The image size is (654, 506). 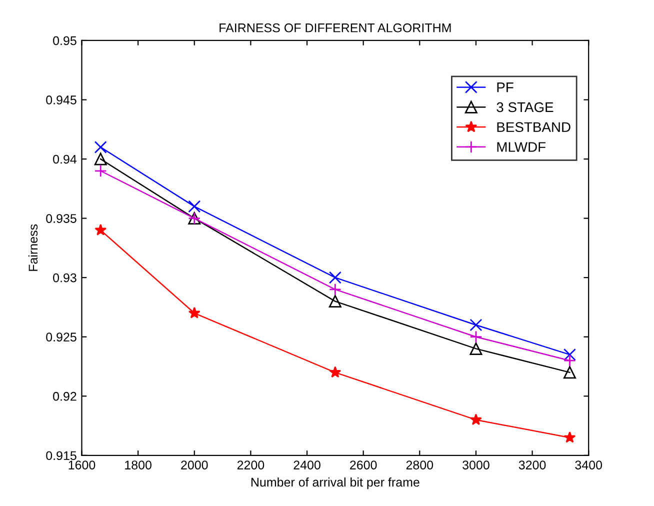 I want to click on x-tick-label: 2800, so click(x=420, y=465).